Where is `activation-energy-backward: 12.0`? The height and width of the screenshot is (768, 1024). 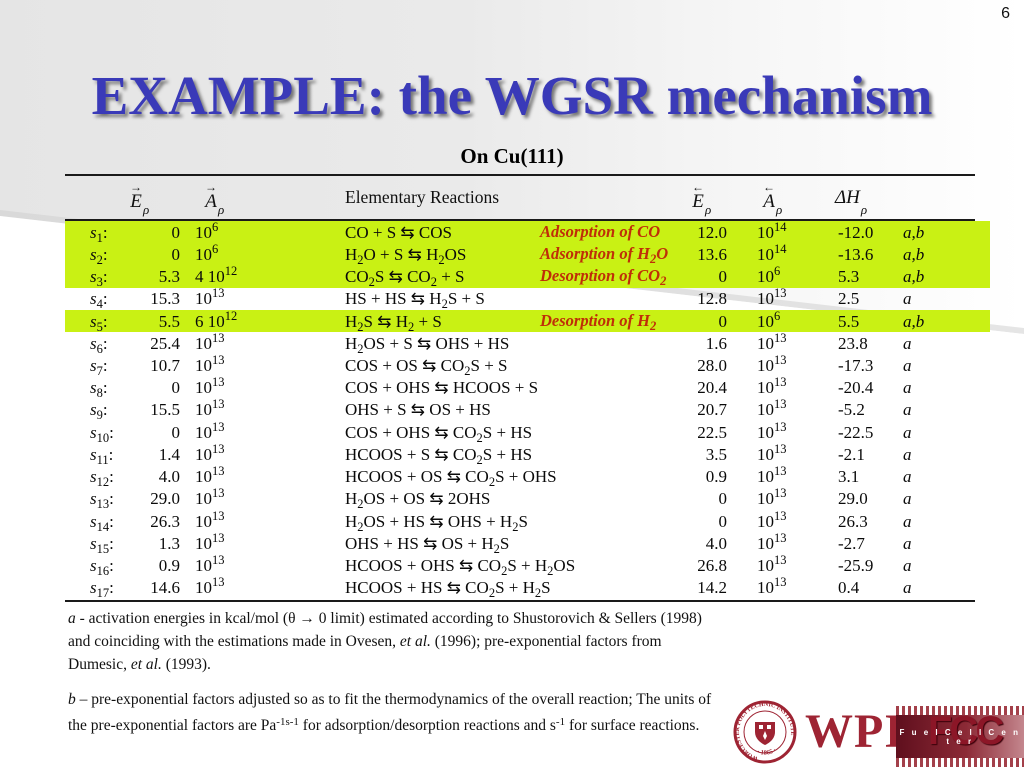
activation-energy-backward: 12.0 is located at coordinates (712, 232).